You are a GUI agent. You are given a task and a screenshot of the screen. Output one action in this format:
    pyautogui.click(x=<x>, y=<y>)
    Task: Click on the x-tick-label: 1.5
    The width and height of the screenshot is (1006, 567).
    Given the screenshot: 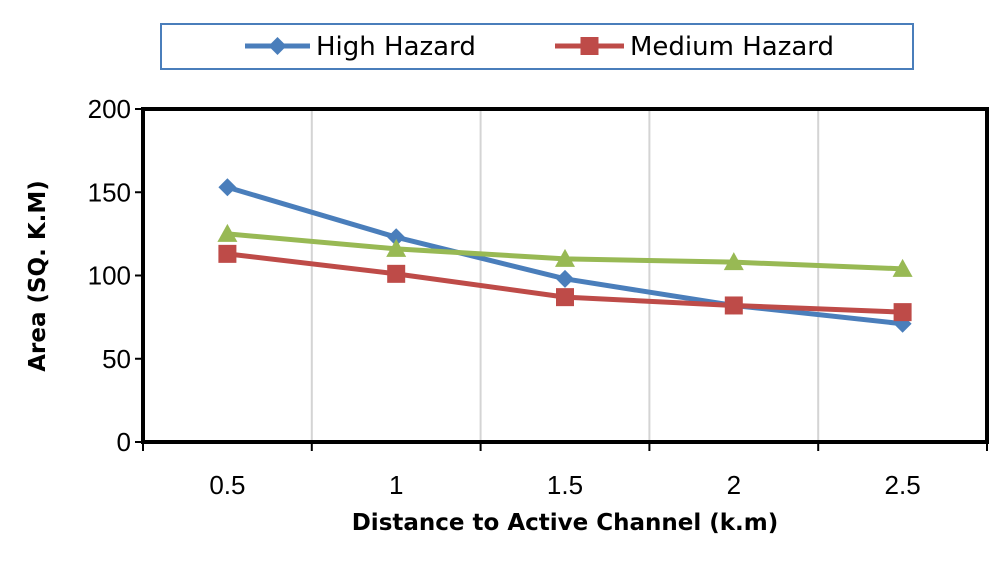 What is the action you would take?
    pyautogui.click(x=565, y=485)
    